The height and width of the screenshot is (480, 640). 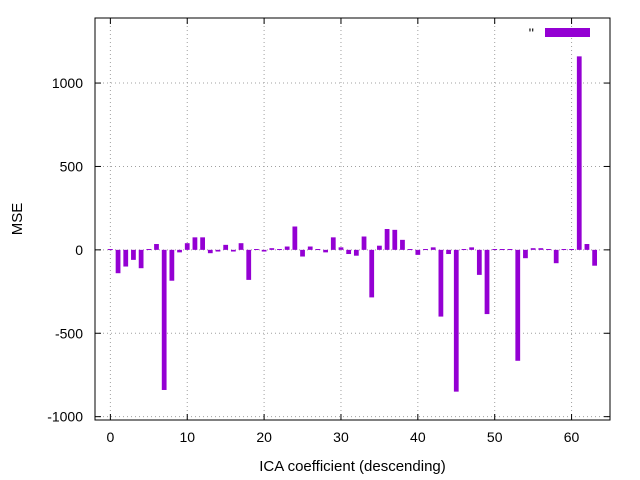 What do you see at coordinates (110, 437) in the screenshot?
I see `x-tick-label: 0` at bounding box center [110, 437].